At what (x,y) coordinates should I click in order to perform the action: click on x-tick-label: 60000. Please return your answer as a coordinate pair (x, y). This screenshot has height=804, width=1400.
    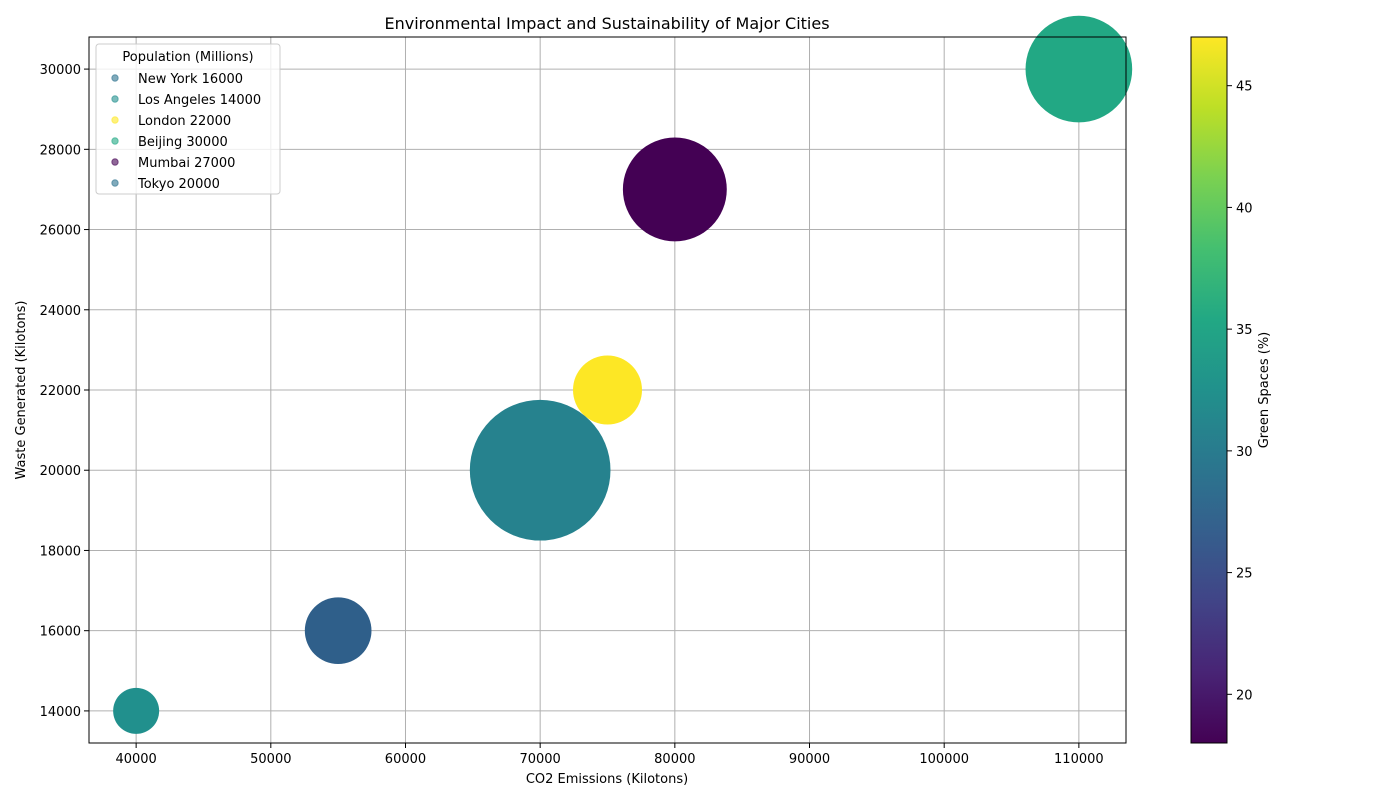
    Looking at the image, I should click on (405, 759).